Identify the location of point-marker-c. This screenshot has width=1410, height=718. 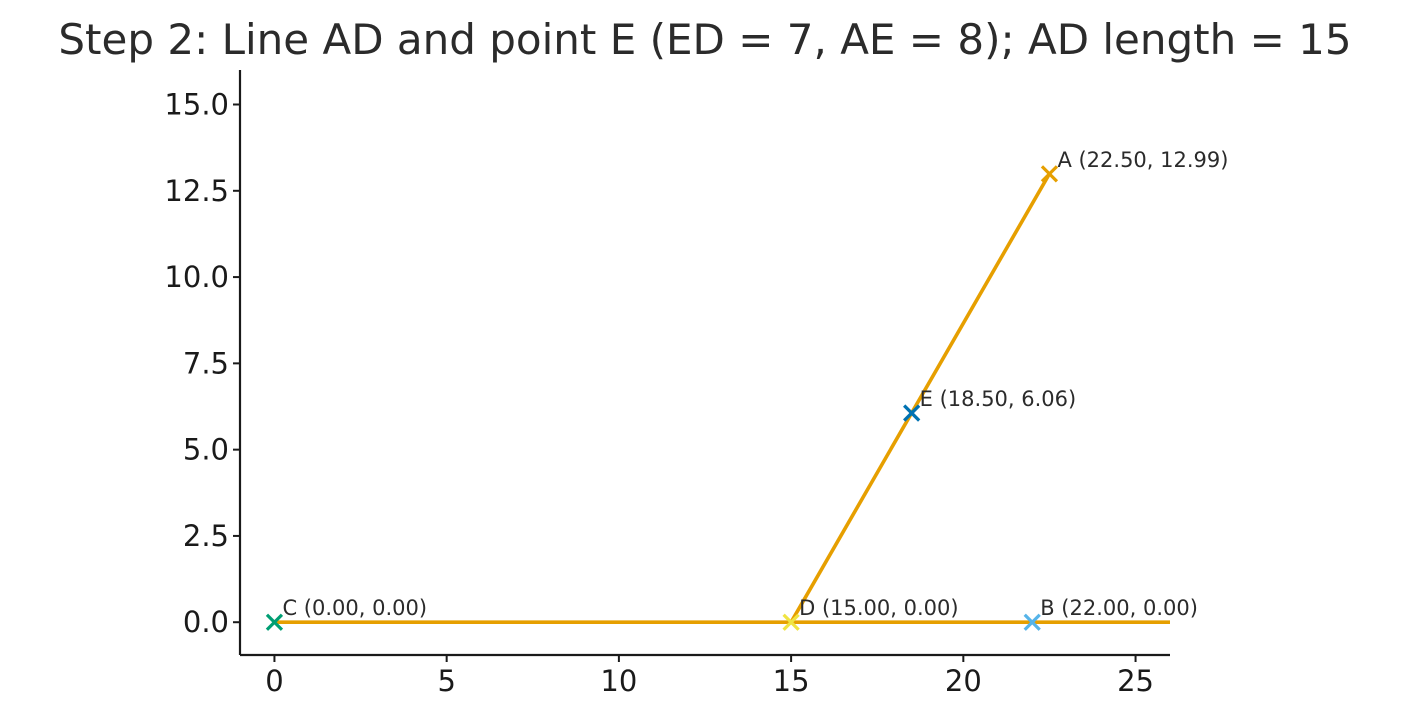
(274, 622).